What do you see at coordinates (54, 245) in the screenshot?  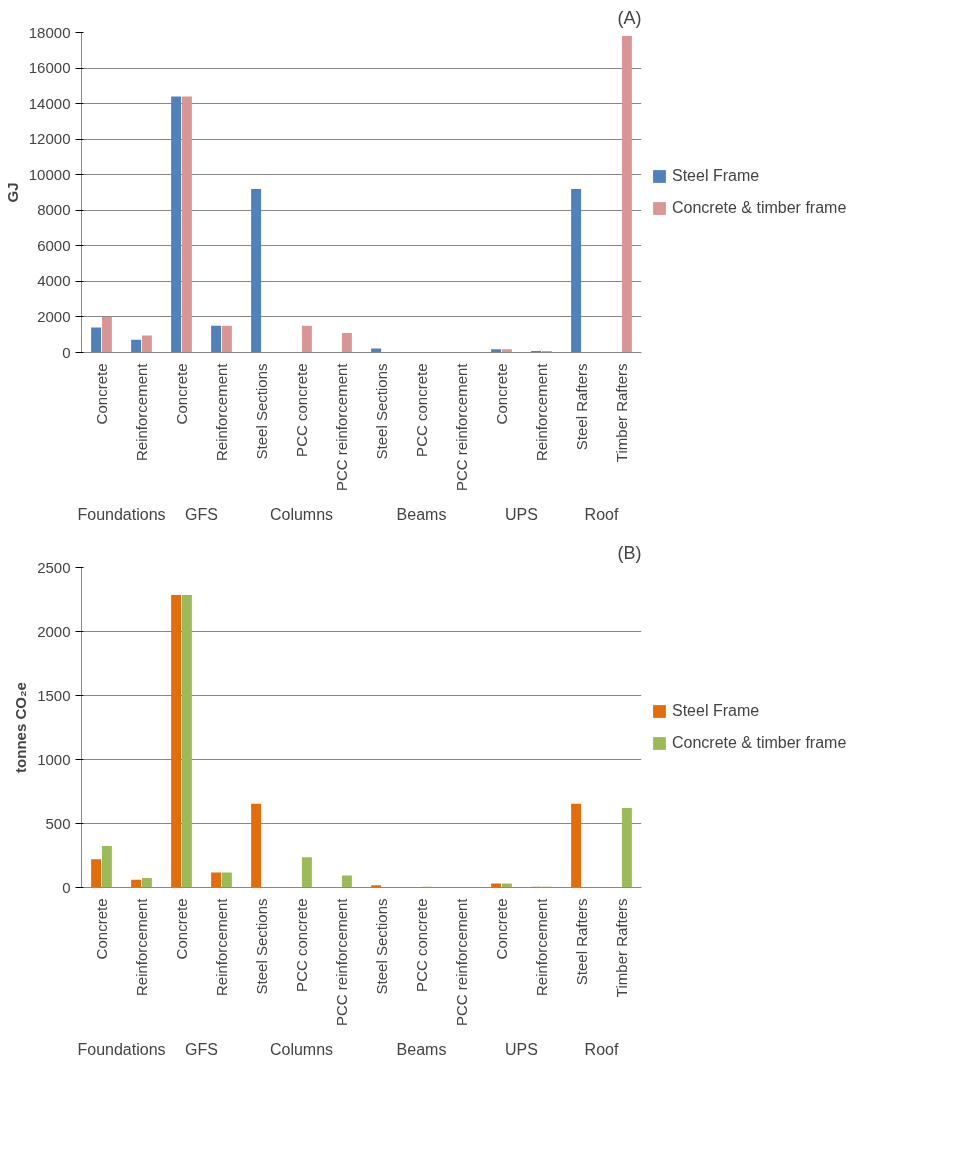 I see `y-tick-label: 6000` at bounding box center [54, 245].